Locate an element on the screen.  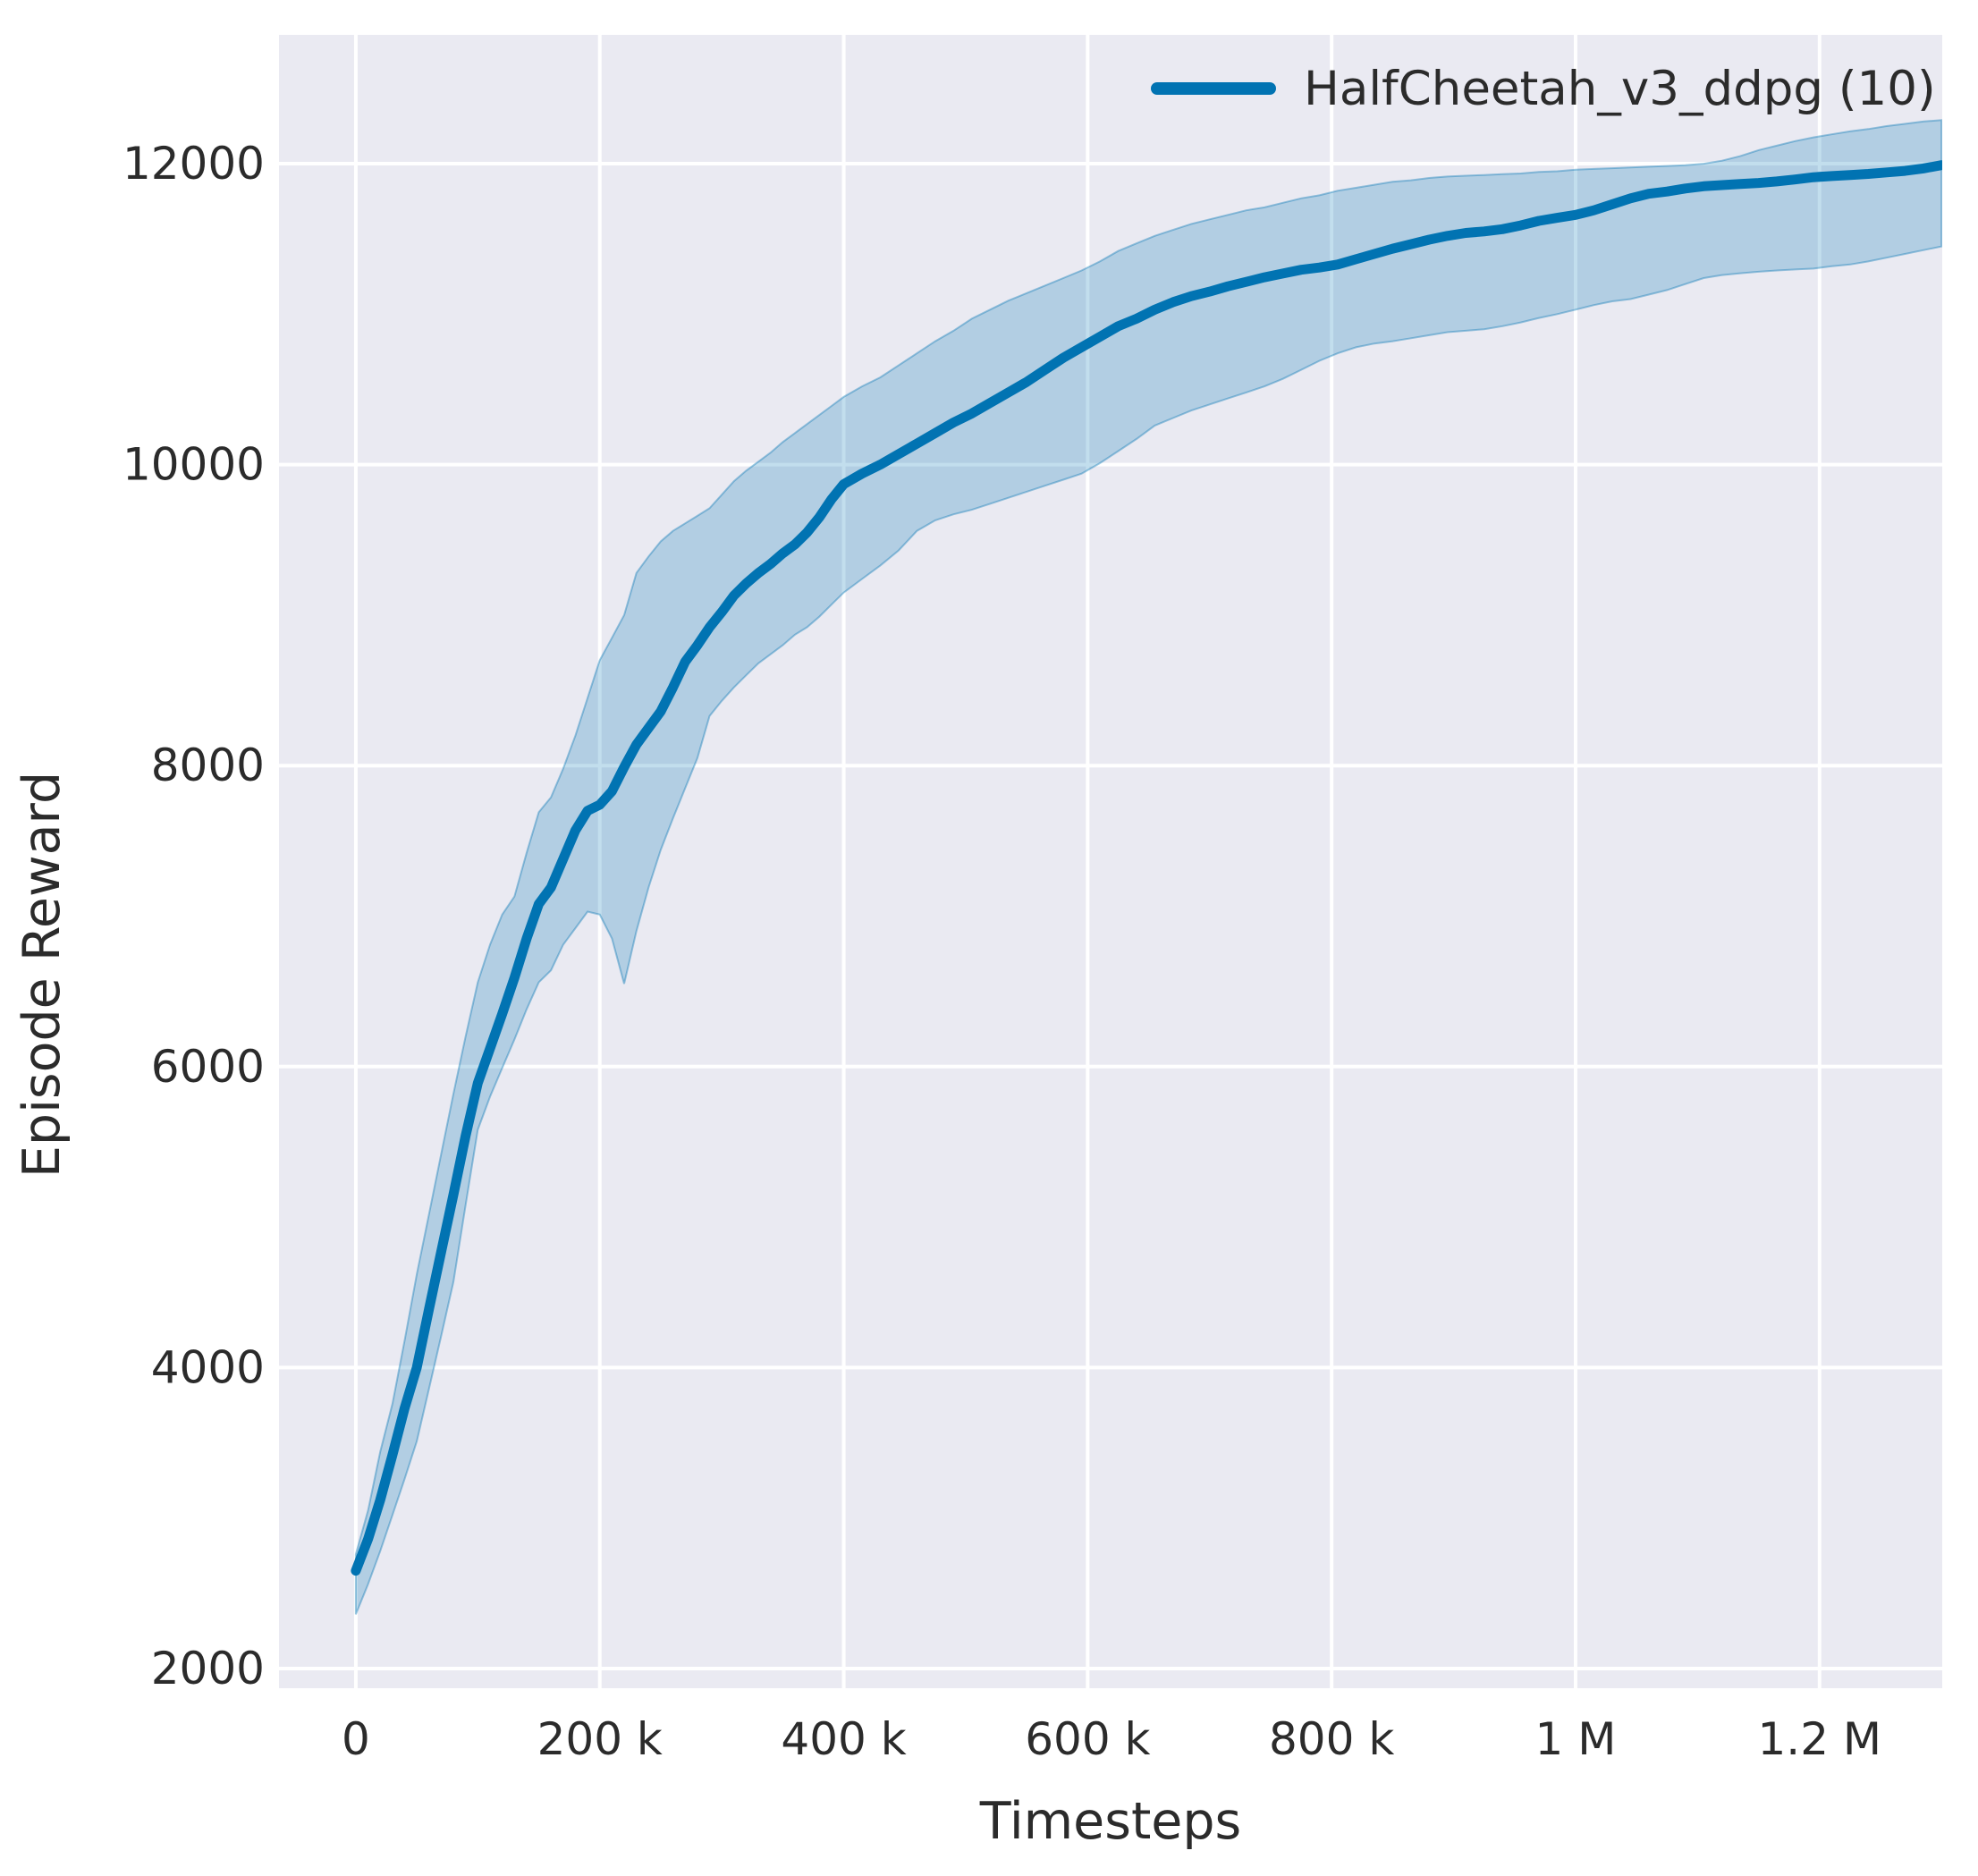
x-tick-label: 1 M is located at coordinates (1576, 1739).